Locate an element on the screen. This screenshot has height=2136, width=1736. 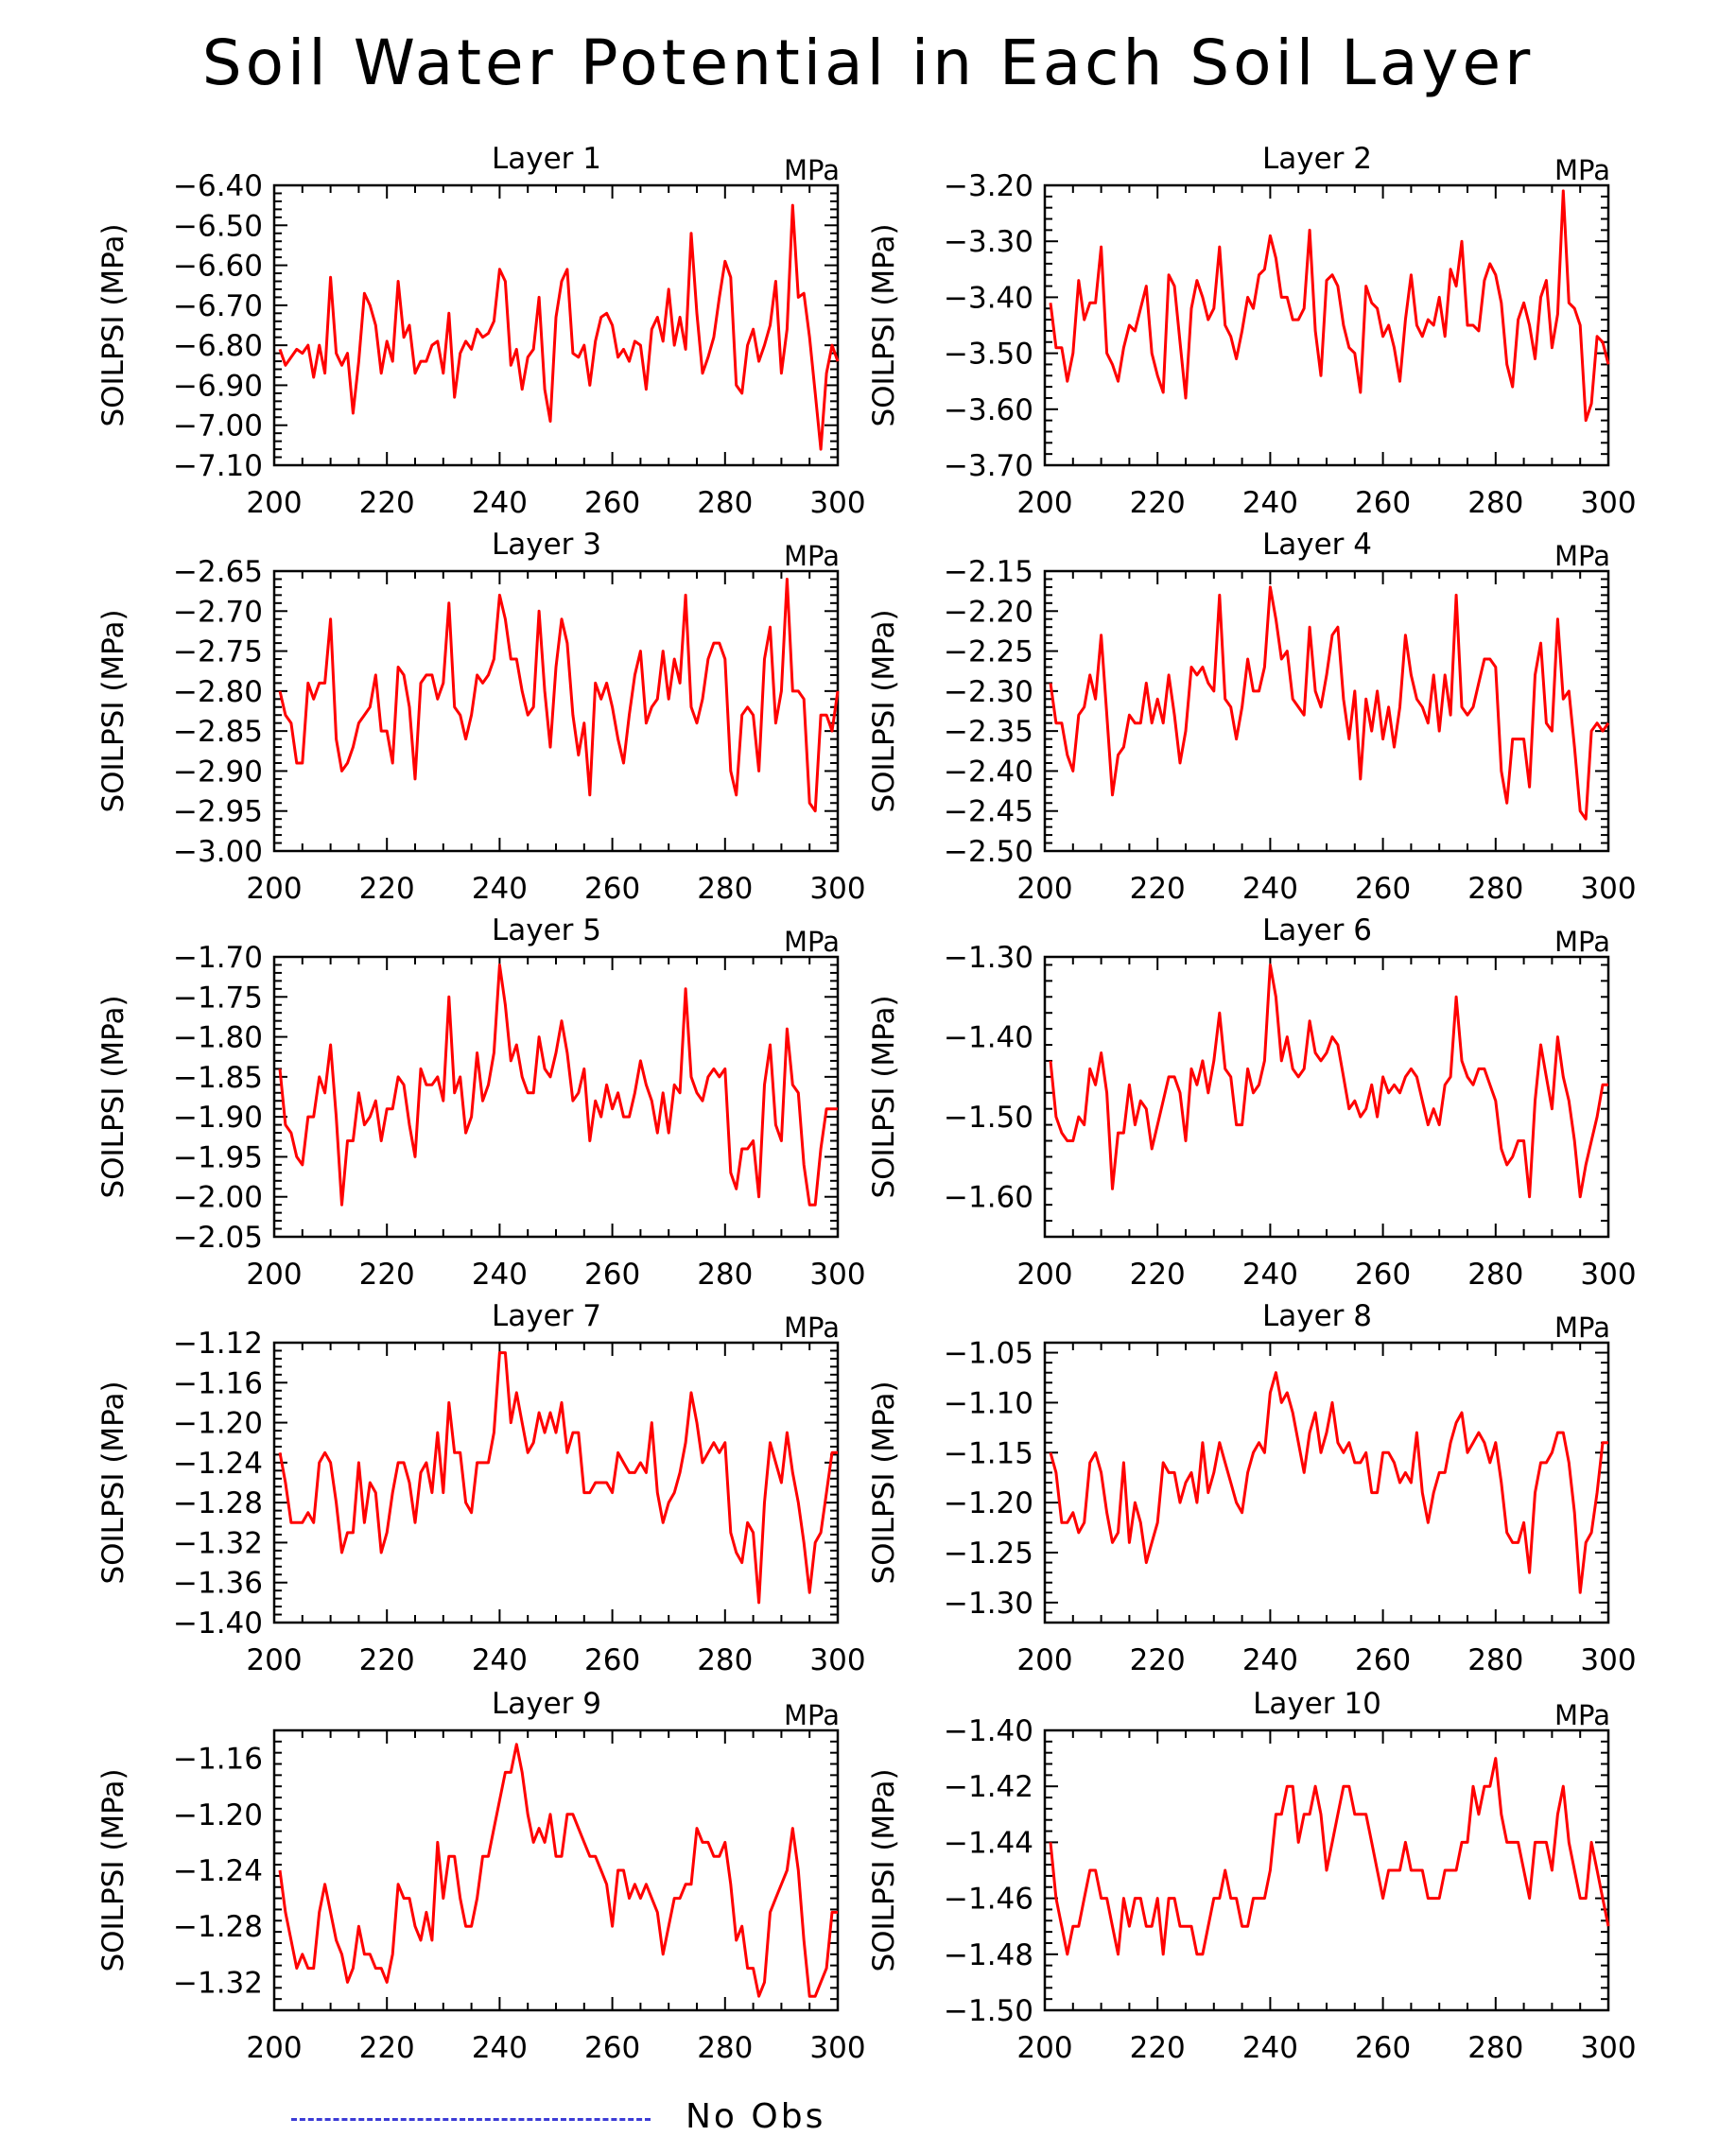
panel-3-ytick-label: −2.80 is located at coordinates (218, 692).